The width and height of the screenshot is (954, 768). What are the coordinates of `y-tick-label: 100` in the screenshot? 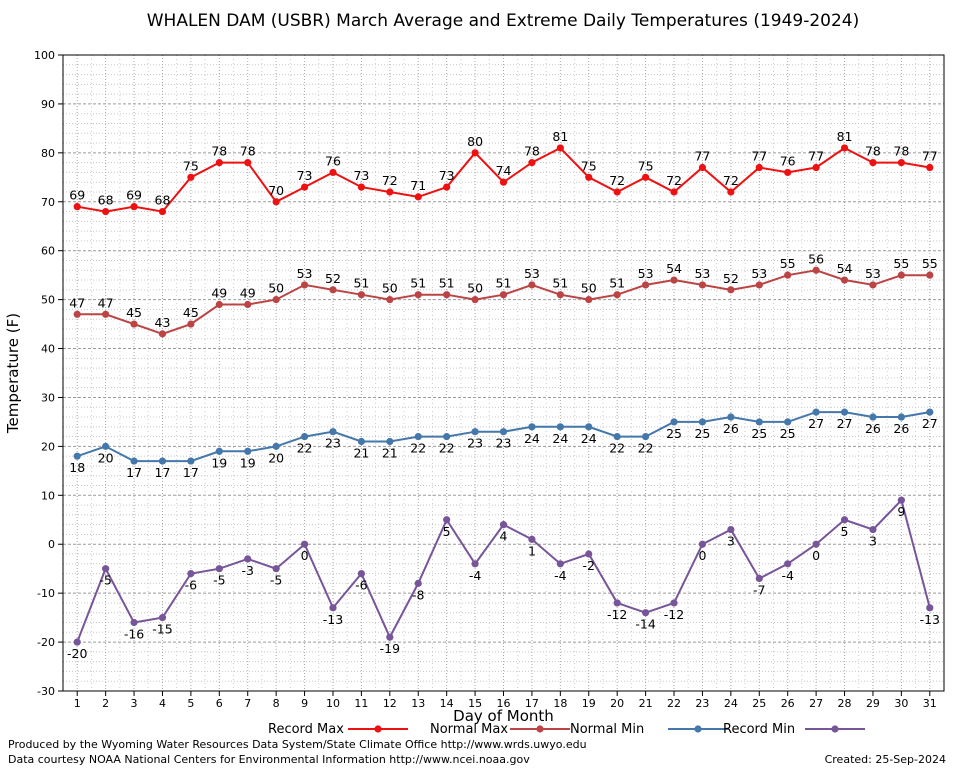 It's located at (44, 55).